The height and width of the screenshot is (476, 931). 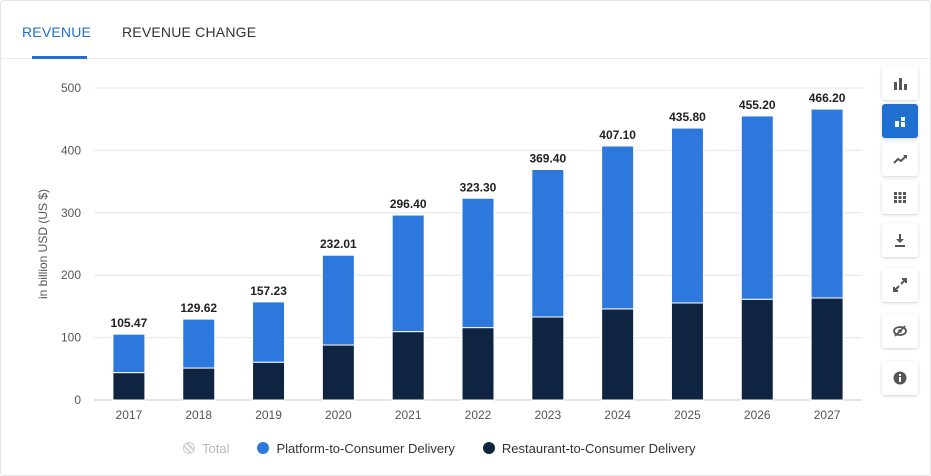 What do you see at coordinates (547, 158) in the screenshot?
I see `data-label: 369.40` at bounding box center [547, 158].